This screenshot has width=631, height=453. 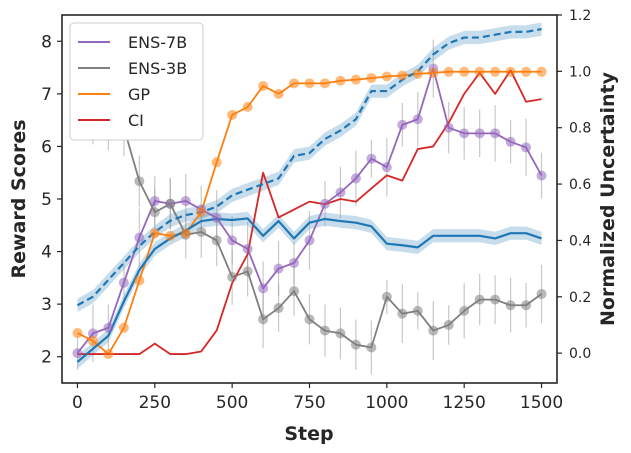 What do you see at coordinates (46, 147) in the screenshot?
I see `y-tick-label: 6` at bounding box center [46, 147].